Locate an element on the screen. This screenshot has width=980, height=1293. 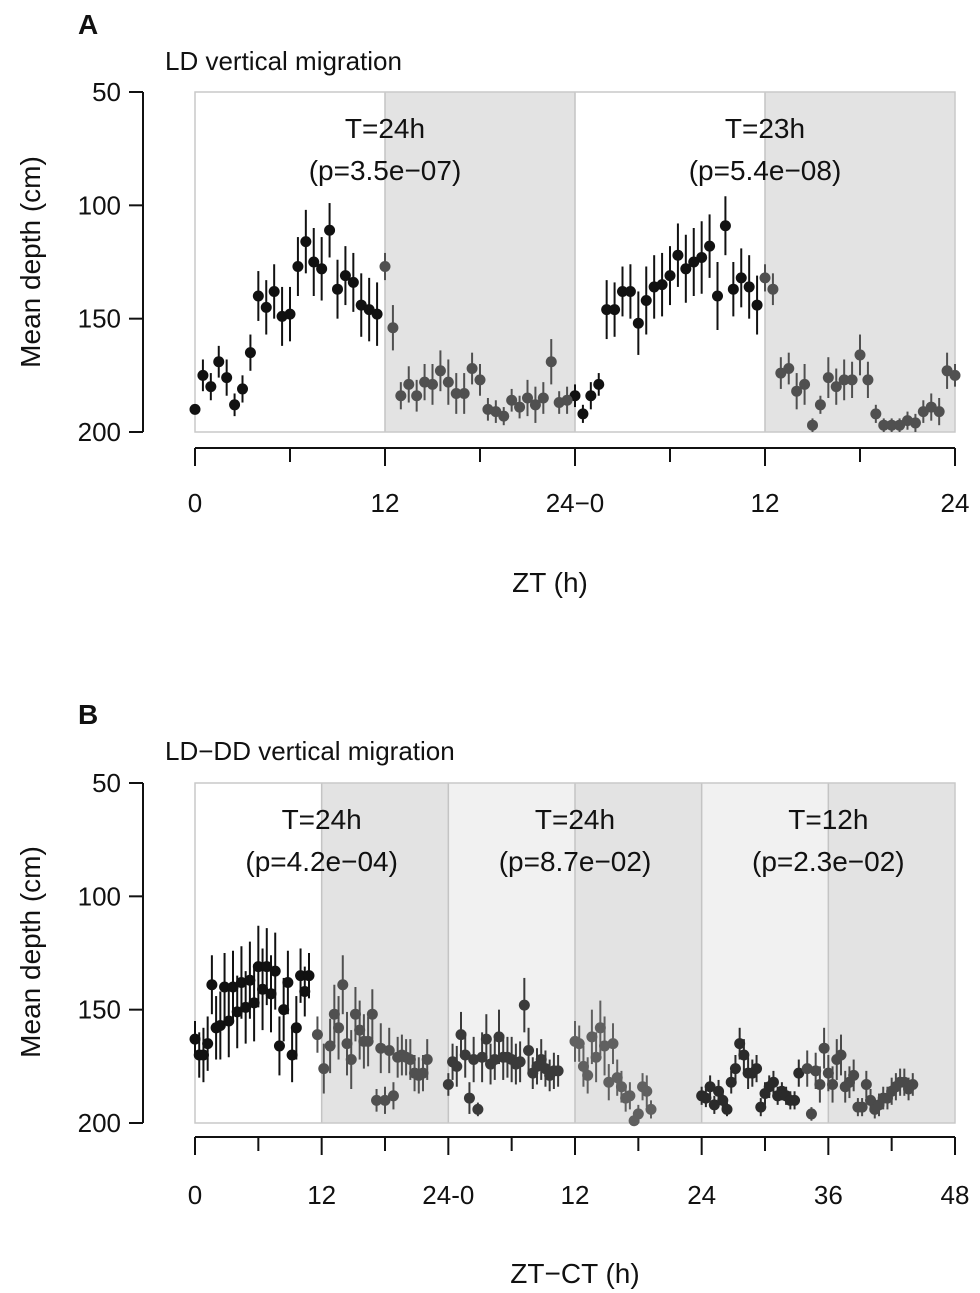
x-tick-label: 24 is located at coordinates (701, 1195).